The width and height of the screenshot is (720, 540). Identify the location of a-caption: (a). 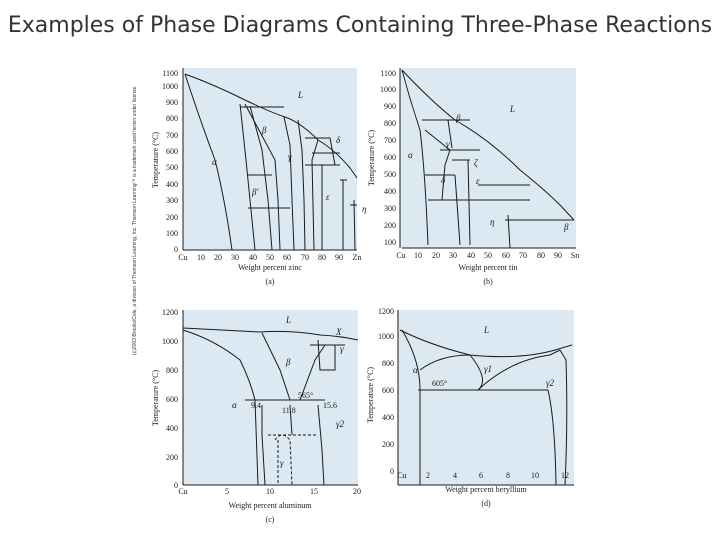
(270, 281).